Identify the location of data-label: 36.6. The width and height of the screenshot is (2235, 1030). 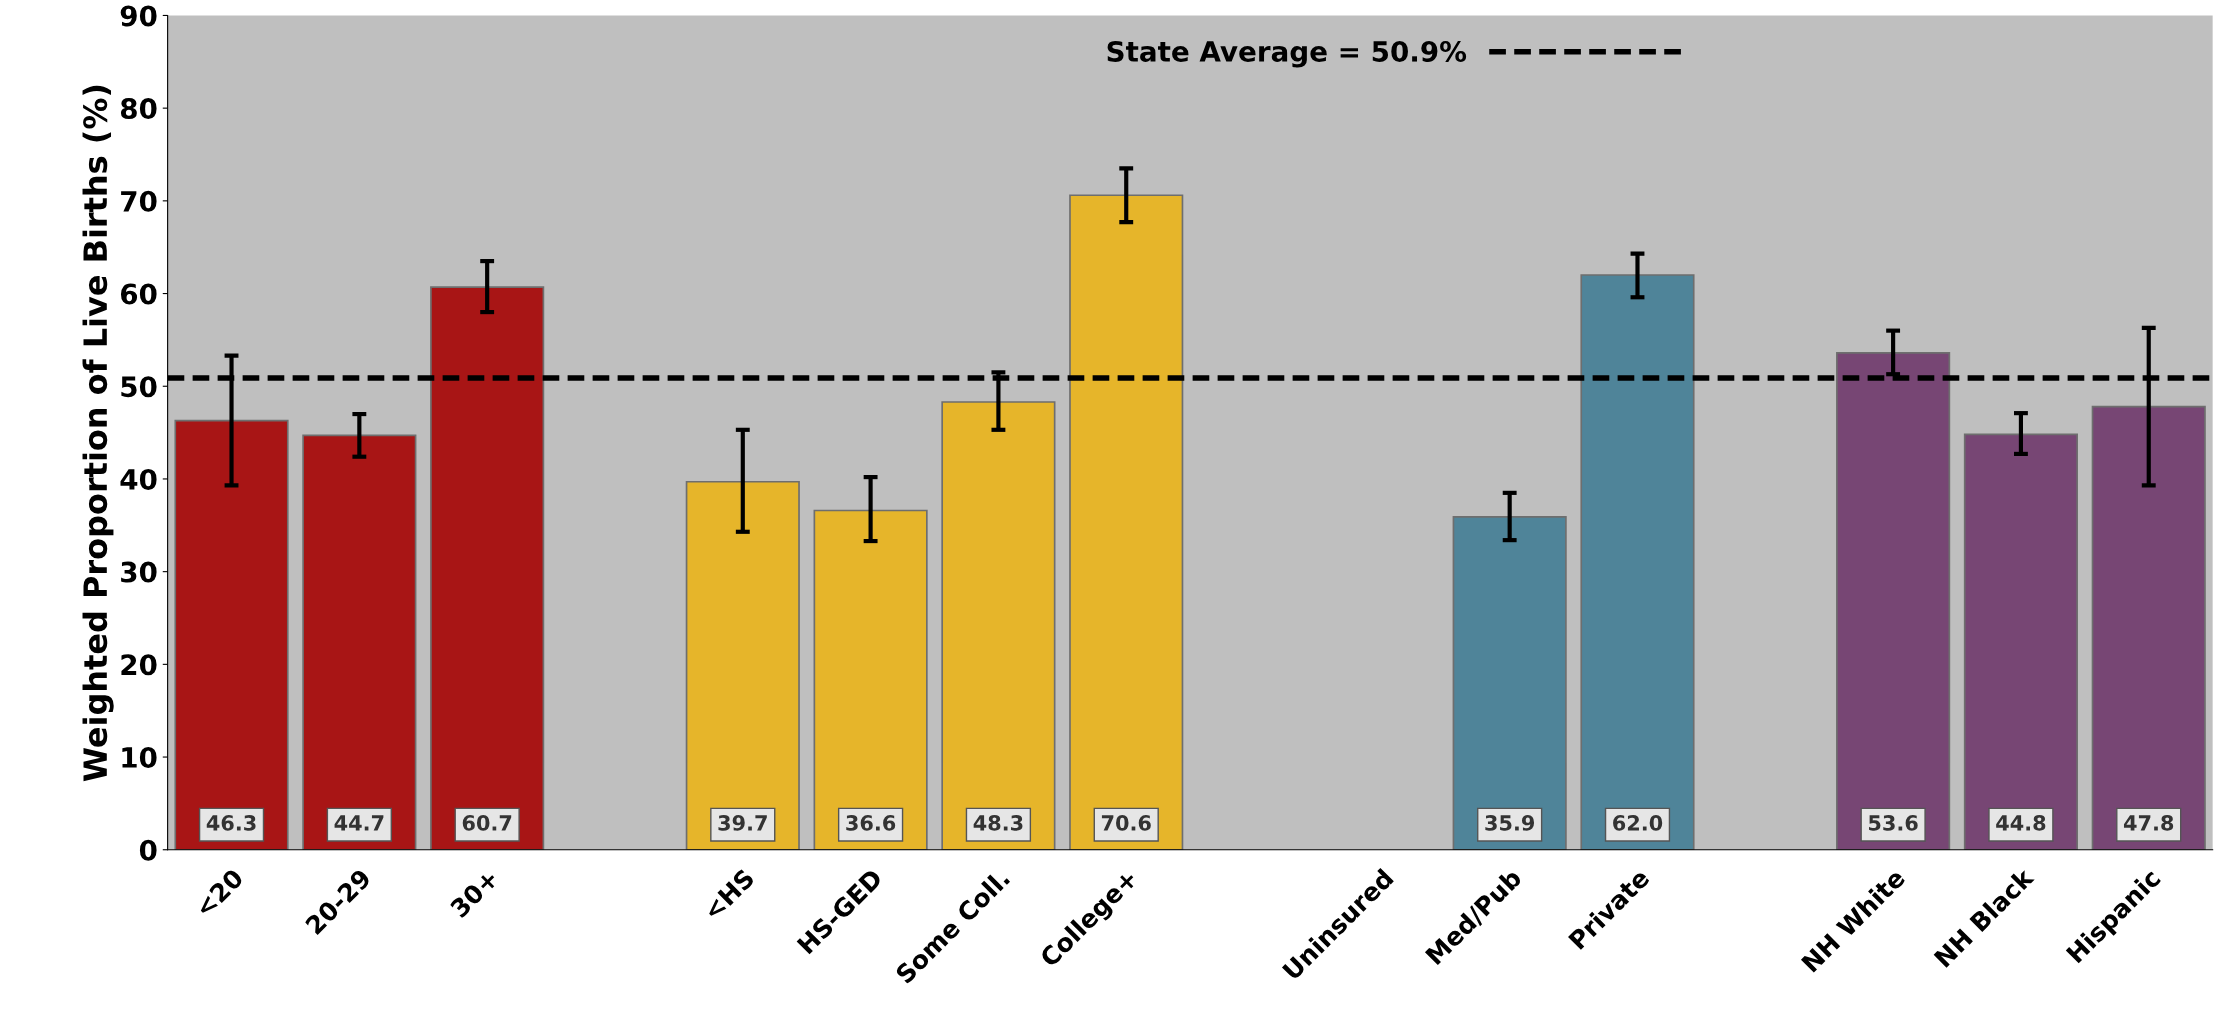
(871, 823).